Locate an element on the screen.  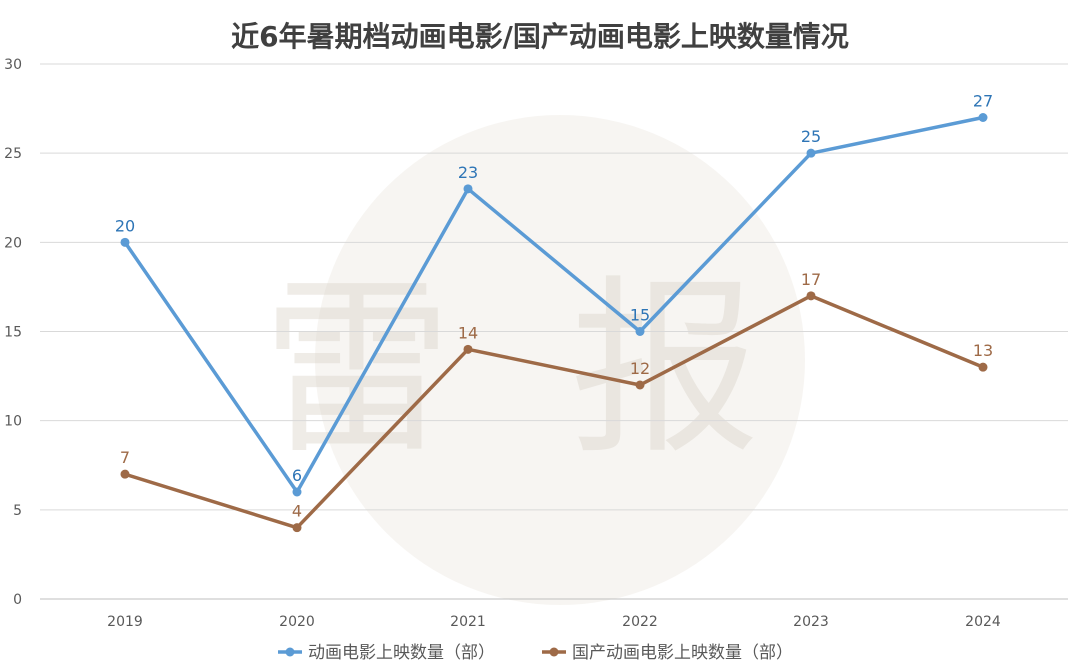
legend: 动画电影上映数量（部） 国产动画电影上映数量（部） is located at coordinates (535, 653).